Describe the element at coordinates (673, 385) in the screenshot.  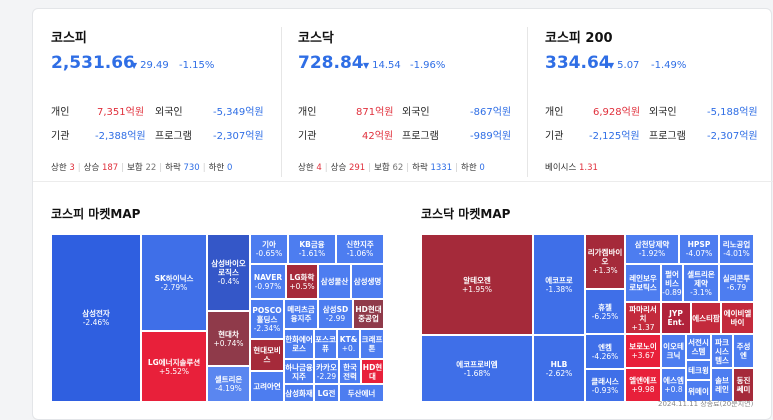
I see `kosdaq-treemap-cell: 에스엠 +0.8` at that location.